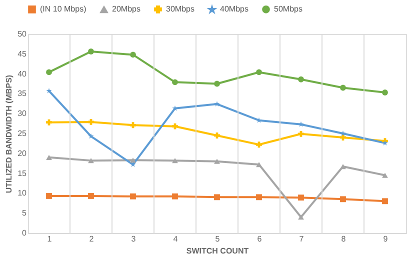  What do you see at coordinates (301, 239) in the screenshot?
I see `x-tick-label: 7` at bounding box center [301, 239].